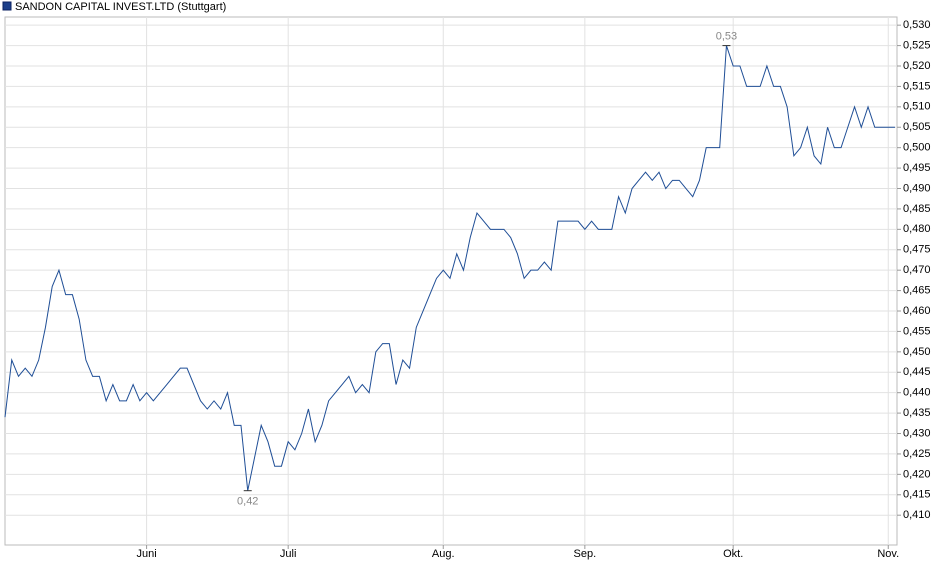  Describe the element at coordinates (917, 393) in the screenshot. I see `y-tick-label: 0,440` at that location.